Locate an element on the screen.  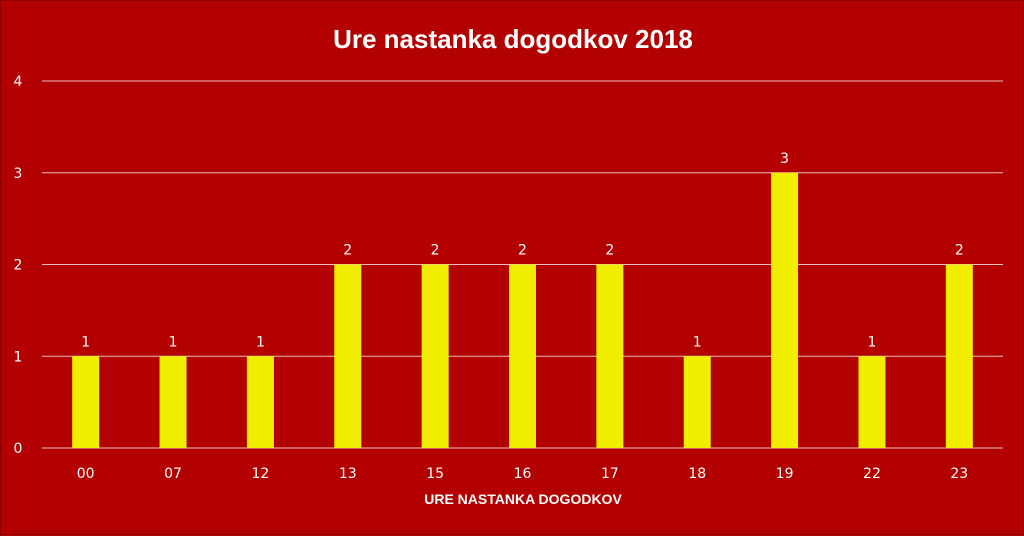
y-tick-label: 2 is located at coordinates (18, 266).